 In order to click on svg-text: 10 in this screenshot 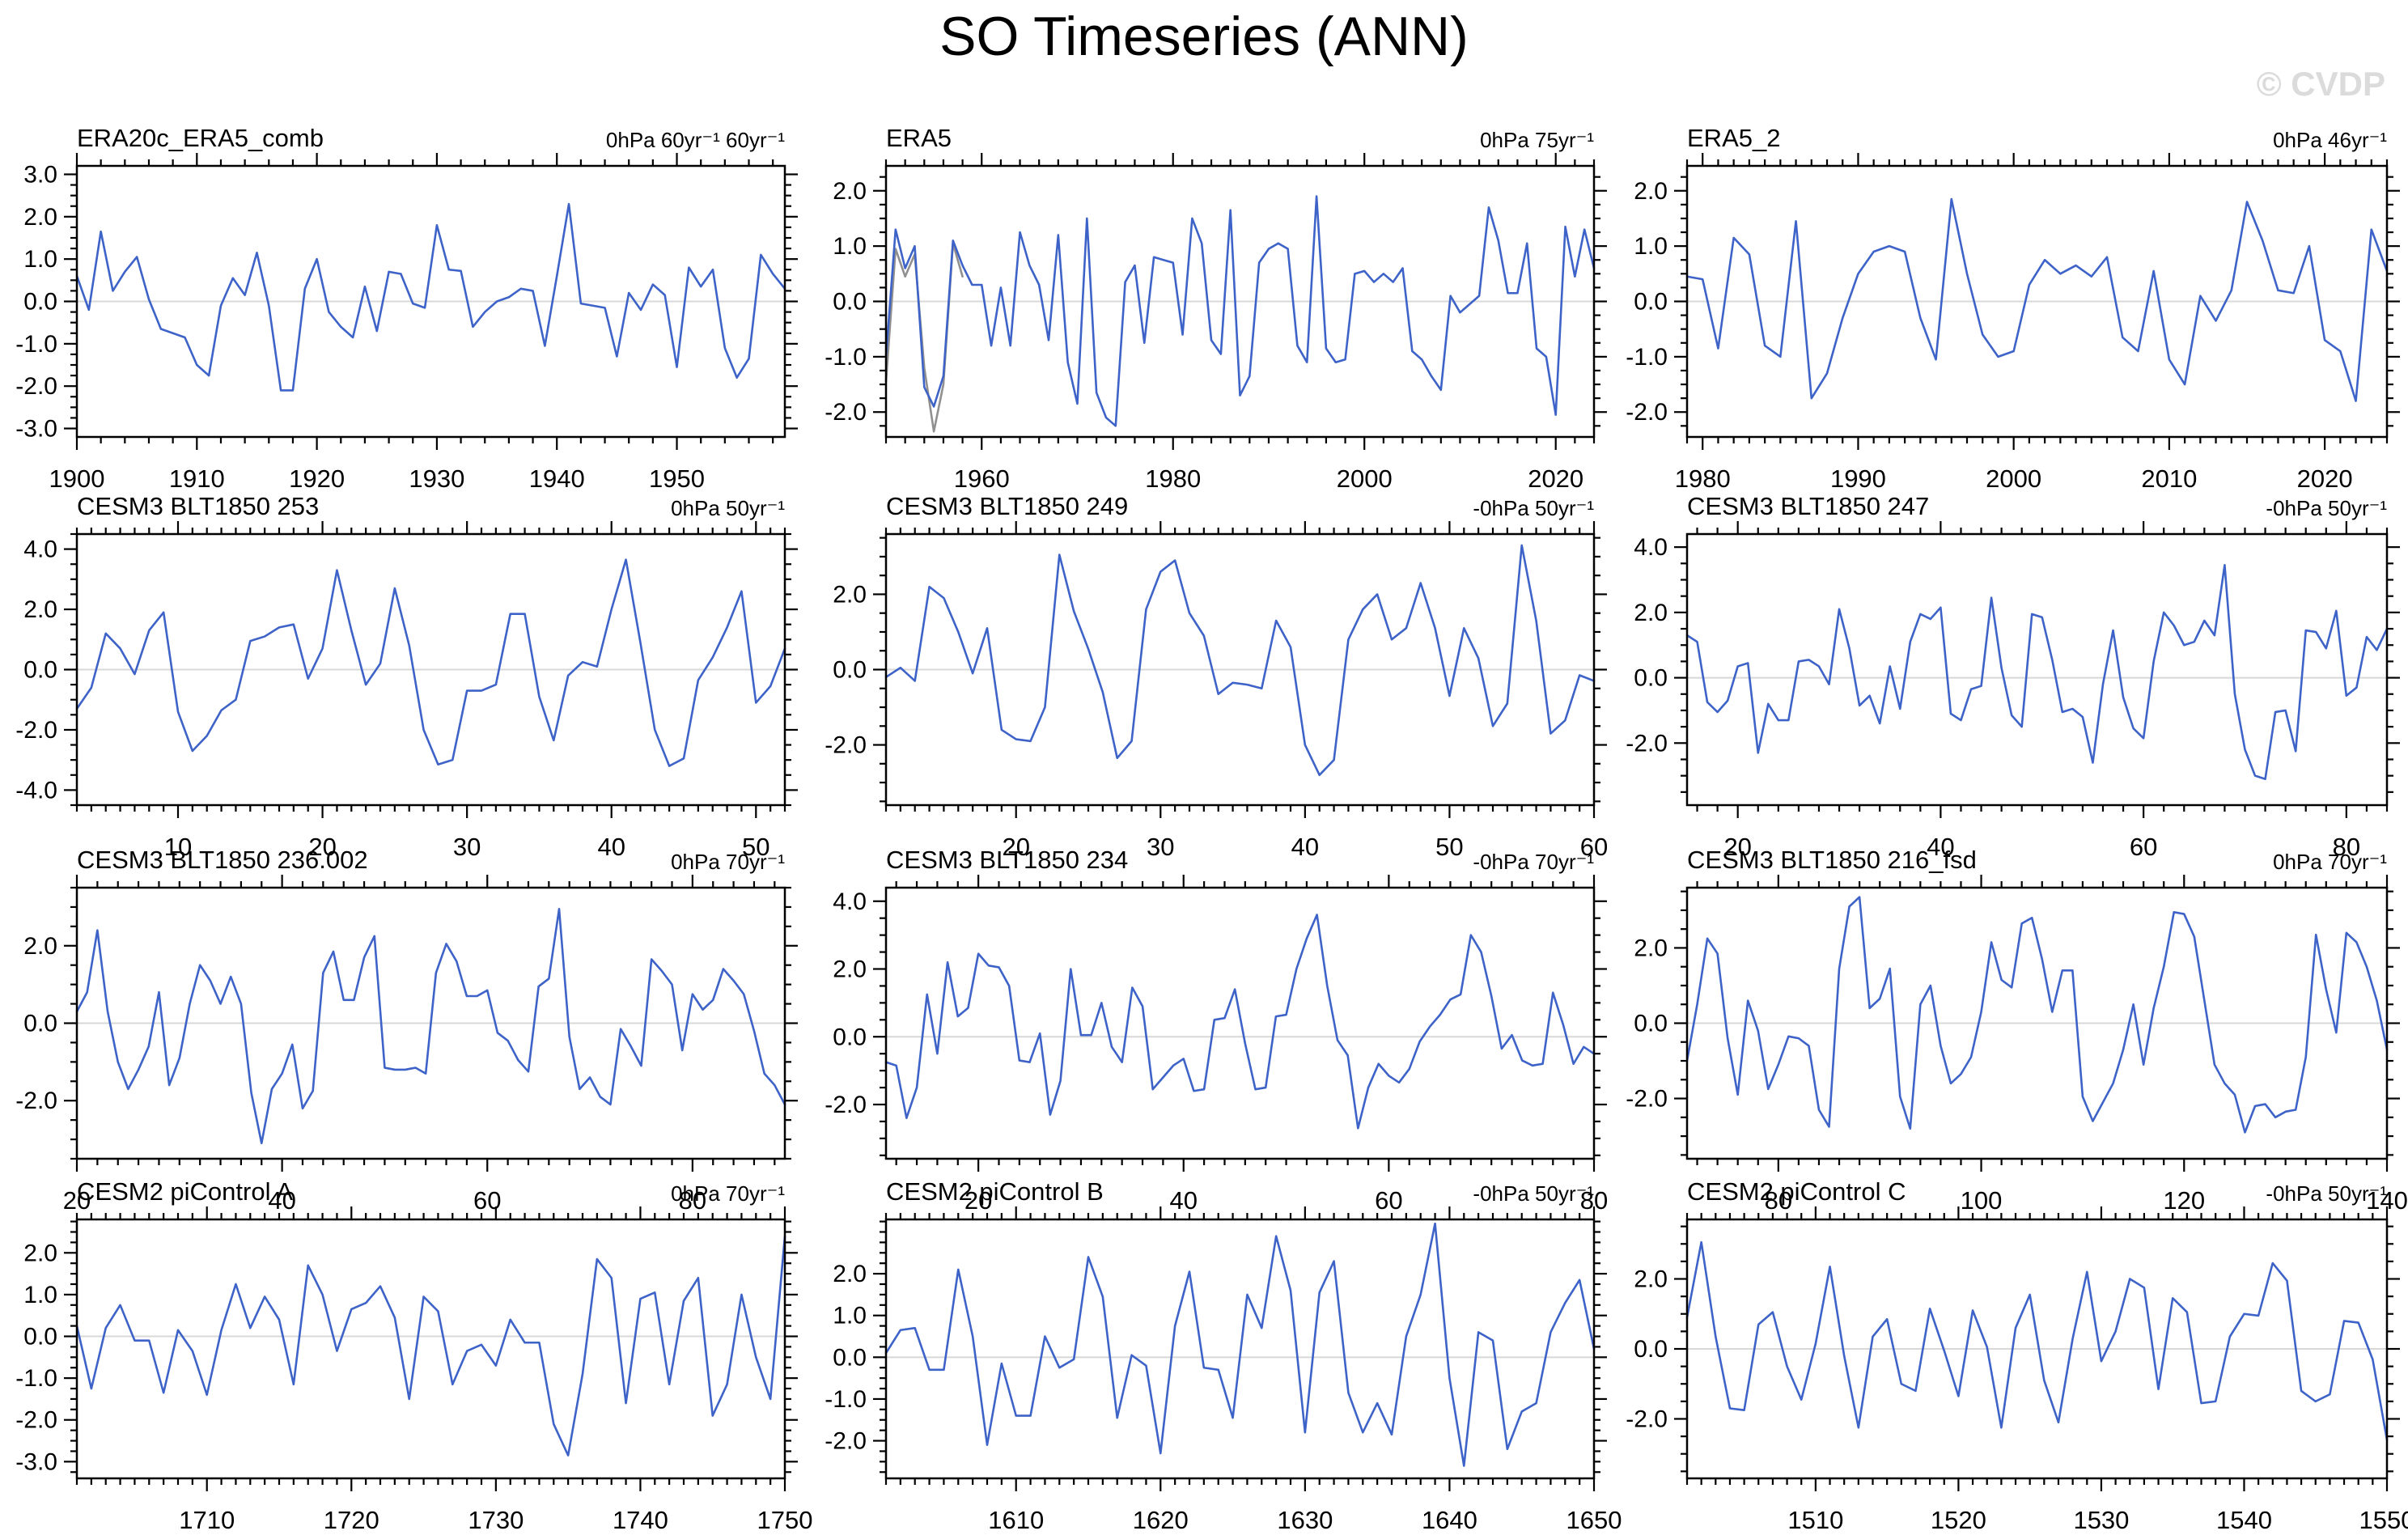, I will do `click(178, 847)`.